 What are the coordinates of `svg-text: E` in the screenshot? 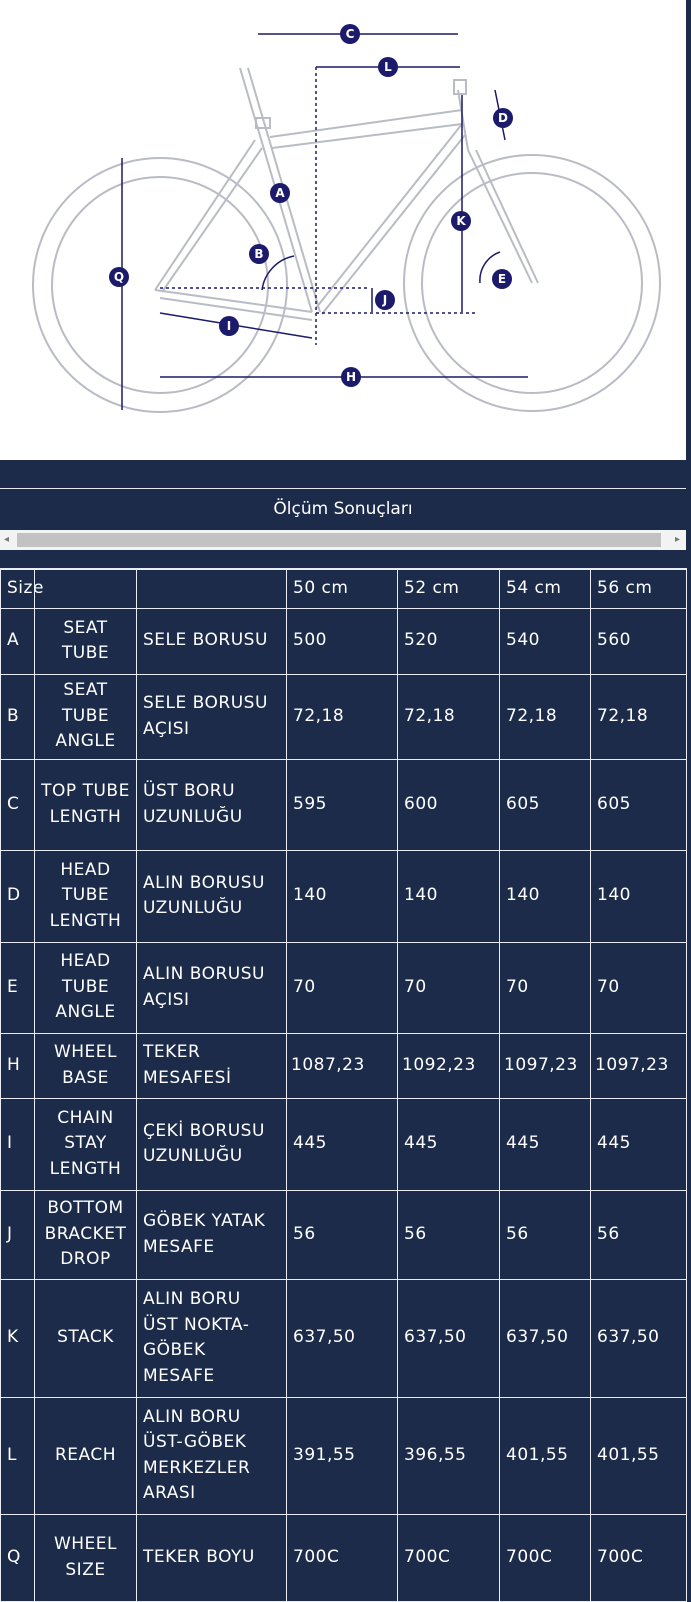 It's located at (502, 279).